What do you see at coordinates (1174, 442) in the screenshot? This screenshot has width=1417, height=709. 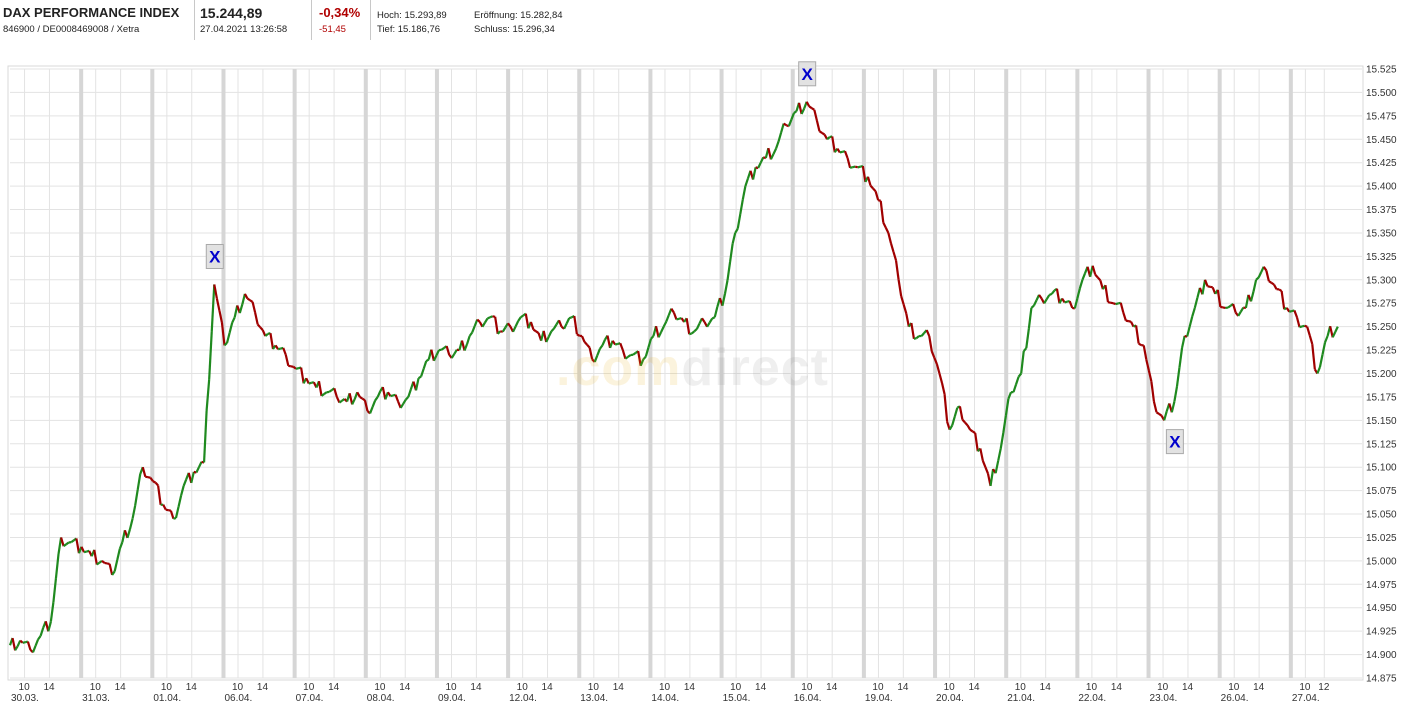 I see `marker-box` at bounding box center [1174, 442].